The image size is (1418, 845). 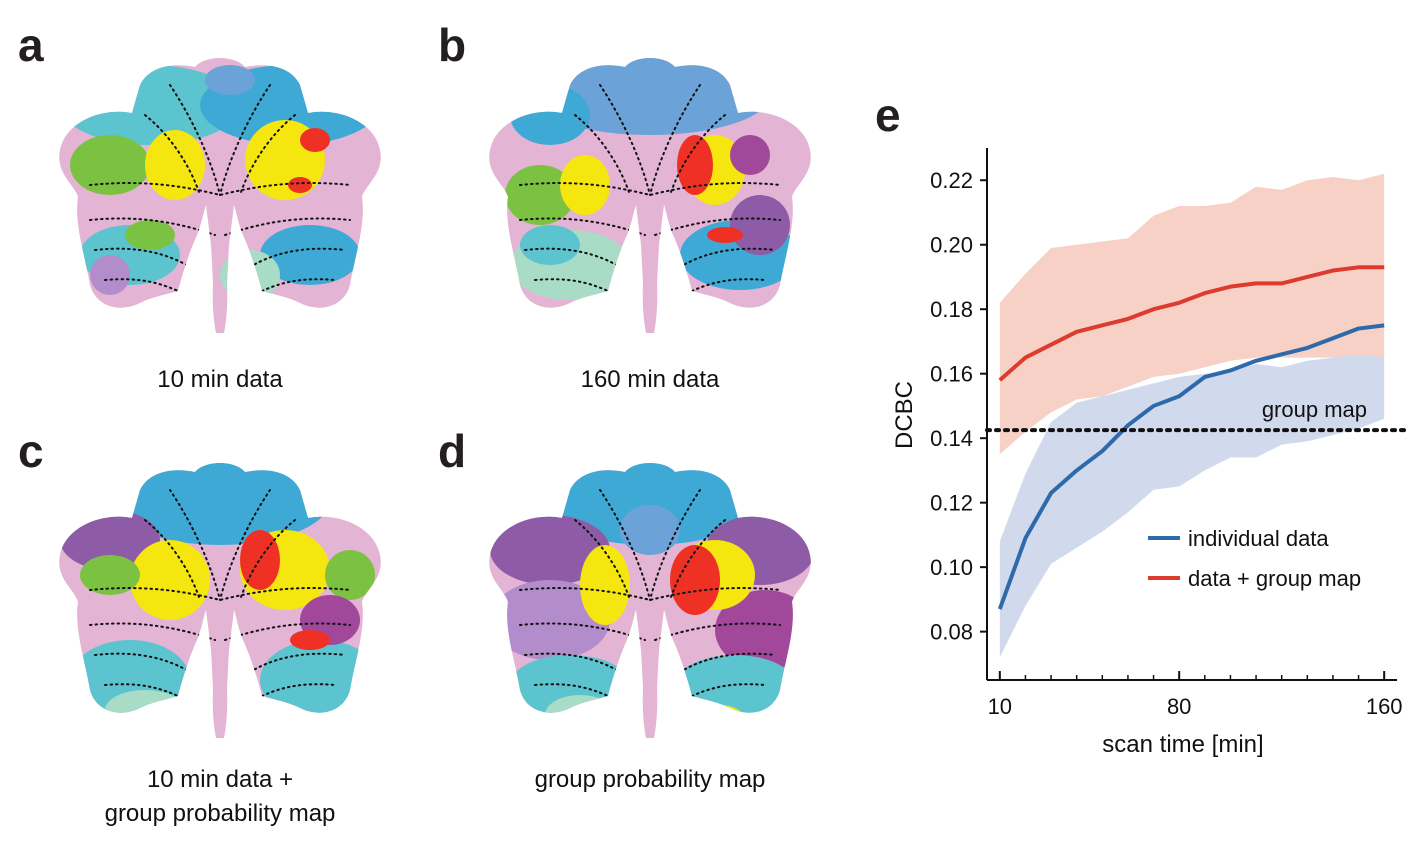 I want to click on x-axis-label: scan time [min], so click(x=1182, y=744).